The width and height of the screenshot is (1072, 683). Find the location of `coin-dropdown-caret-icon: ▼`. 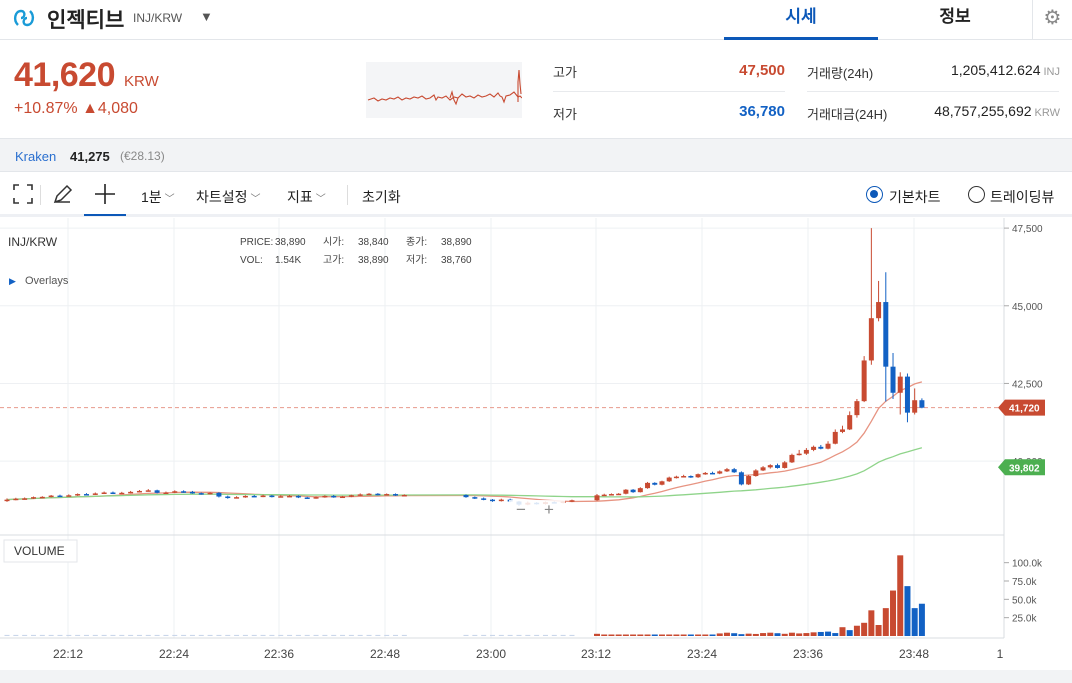

coin-dropdown-caret-icon: ▼ is located at coordinates (206, 16).